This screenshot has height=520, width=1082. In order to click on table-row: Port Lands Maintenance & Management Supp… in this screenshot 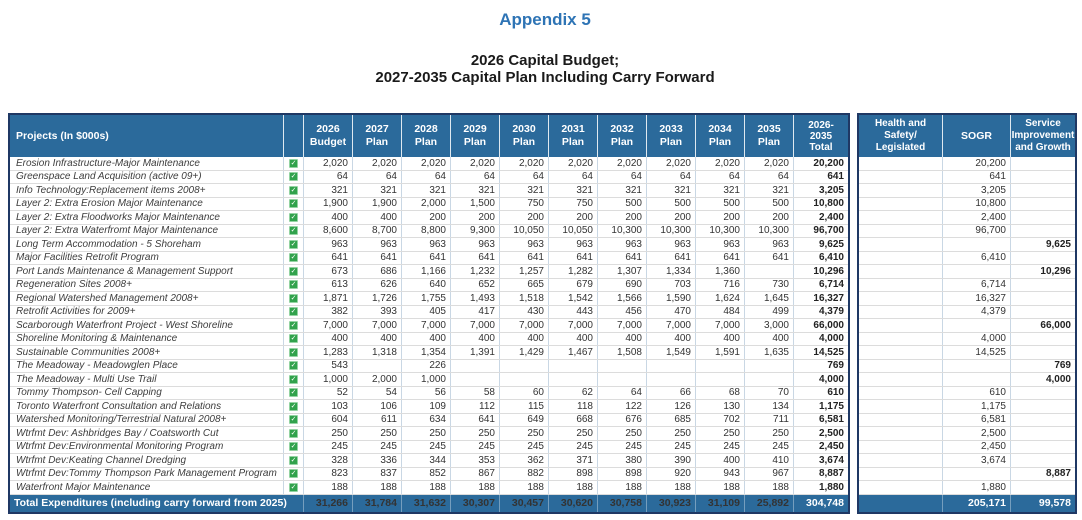, I will do `click(429, 272)`.